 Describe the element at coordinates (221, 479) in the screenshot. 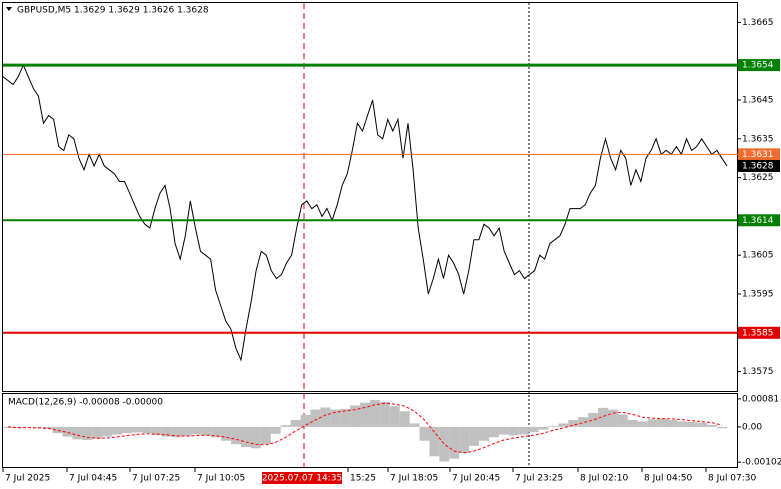

I see `x-tick-label: 7 Jul 10:05` at that location.